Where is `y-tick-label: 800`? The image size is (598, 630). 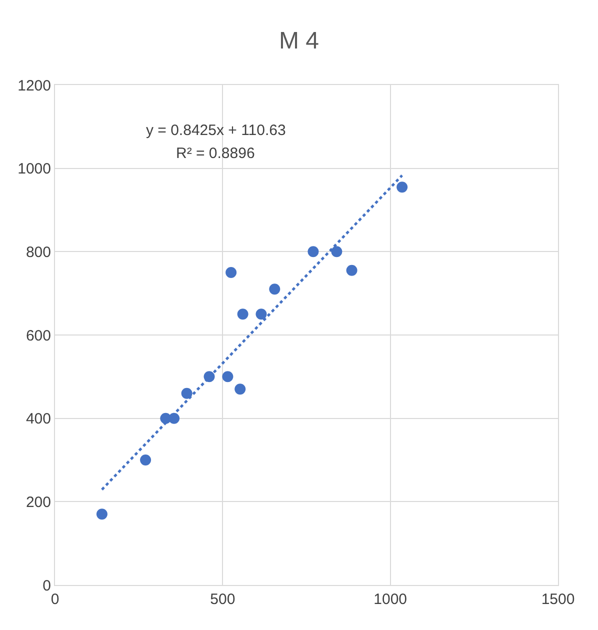
y-tick-label: 800 is located at coordinates (38, 252).